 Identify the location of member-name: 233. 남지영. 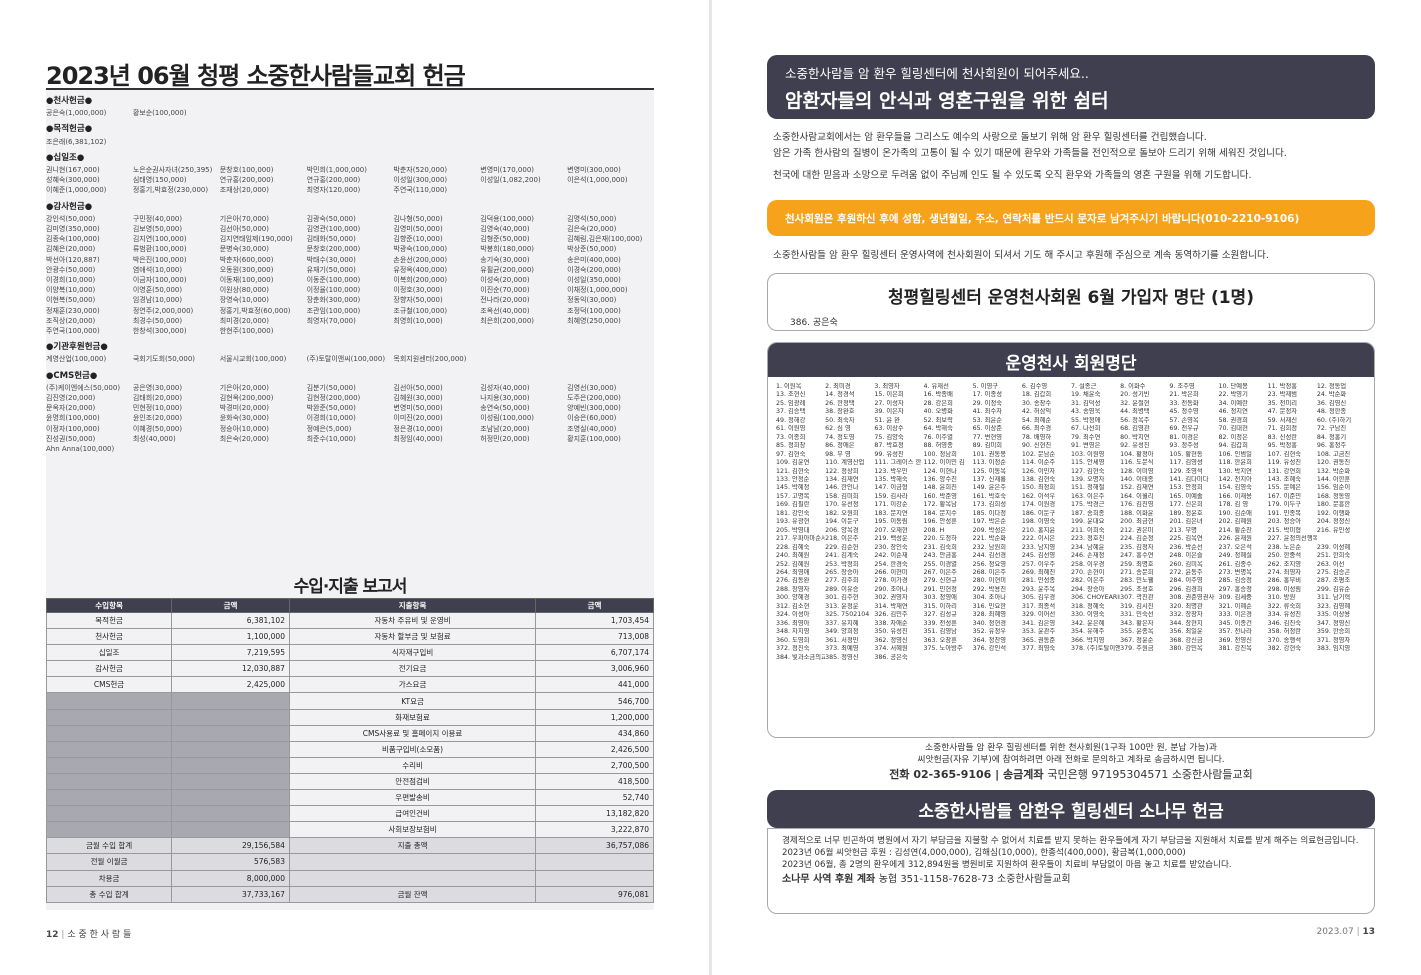
(1038, 547).